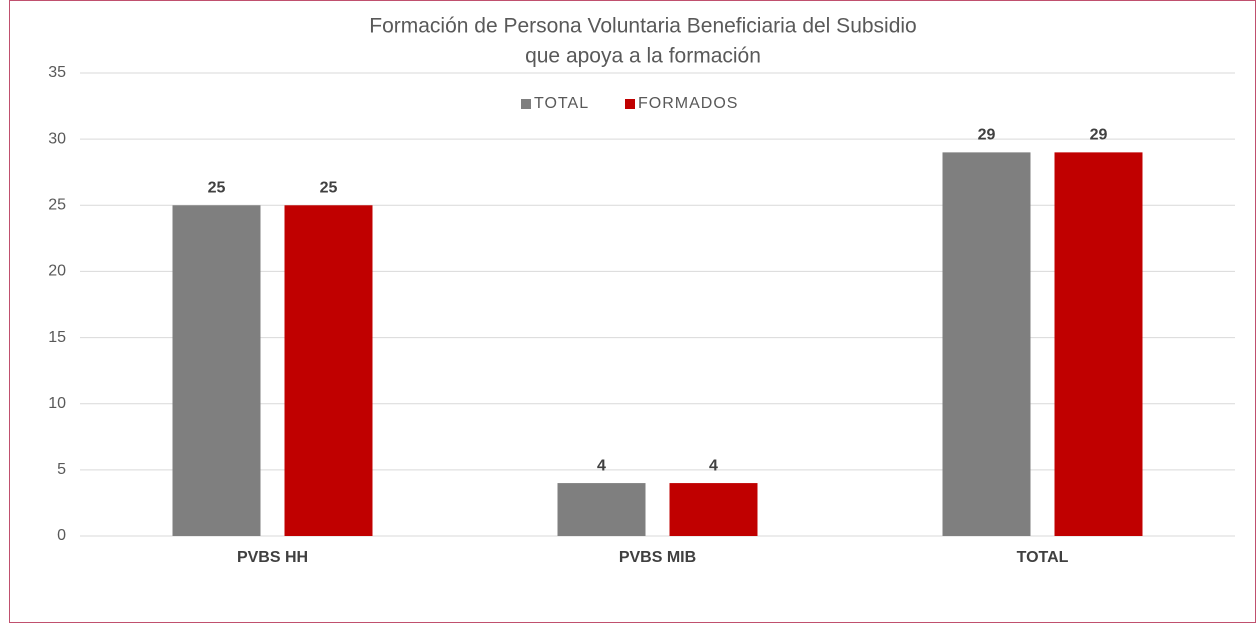 The height and width of the screenshot is (623, 1257). What do you see at coordinates (57, 271) in the screenshot?
I see `y-tick-label: 20` at bounding box center [57, 271].